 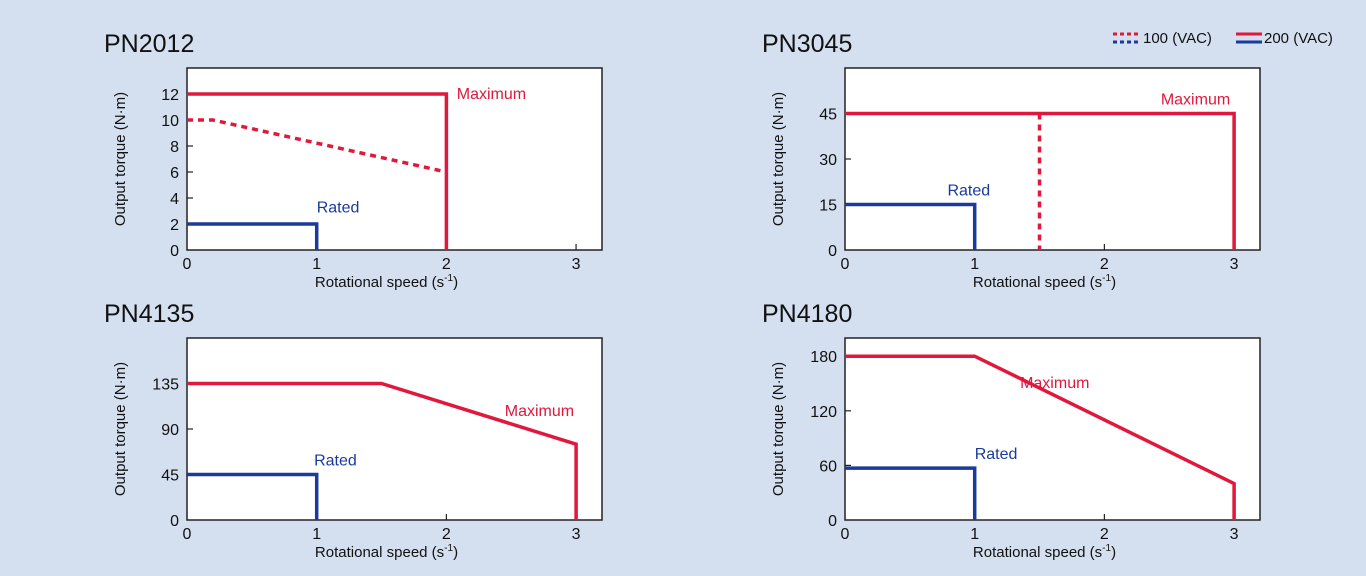 I want to click on y-axis-label-pn3045: Output torque (N·m), so click(x=778, y=159).